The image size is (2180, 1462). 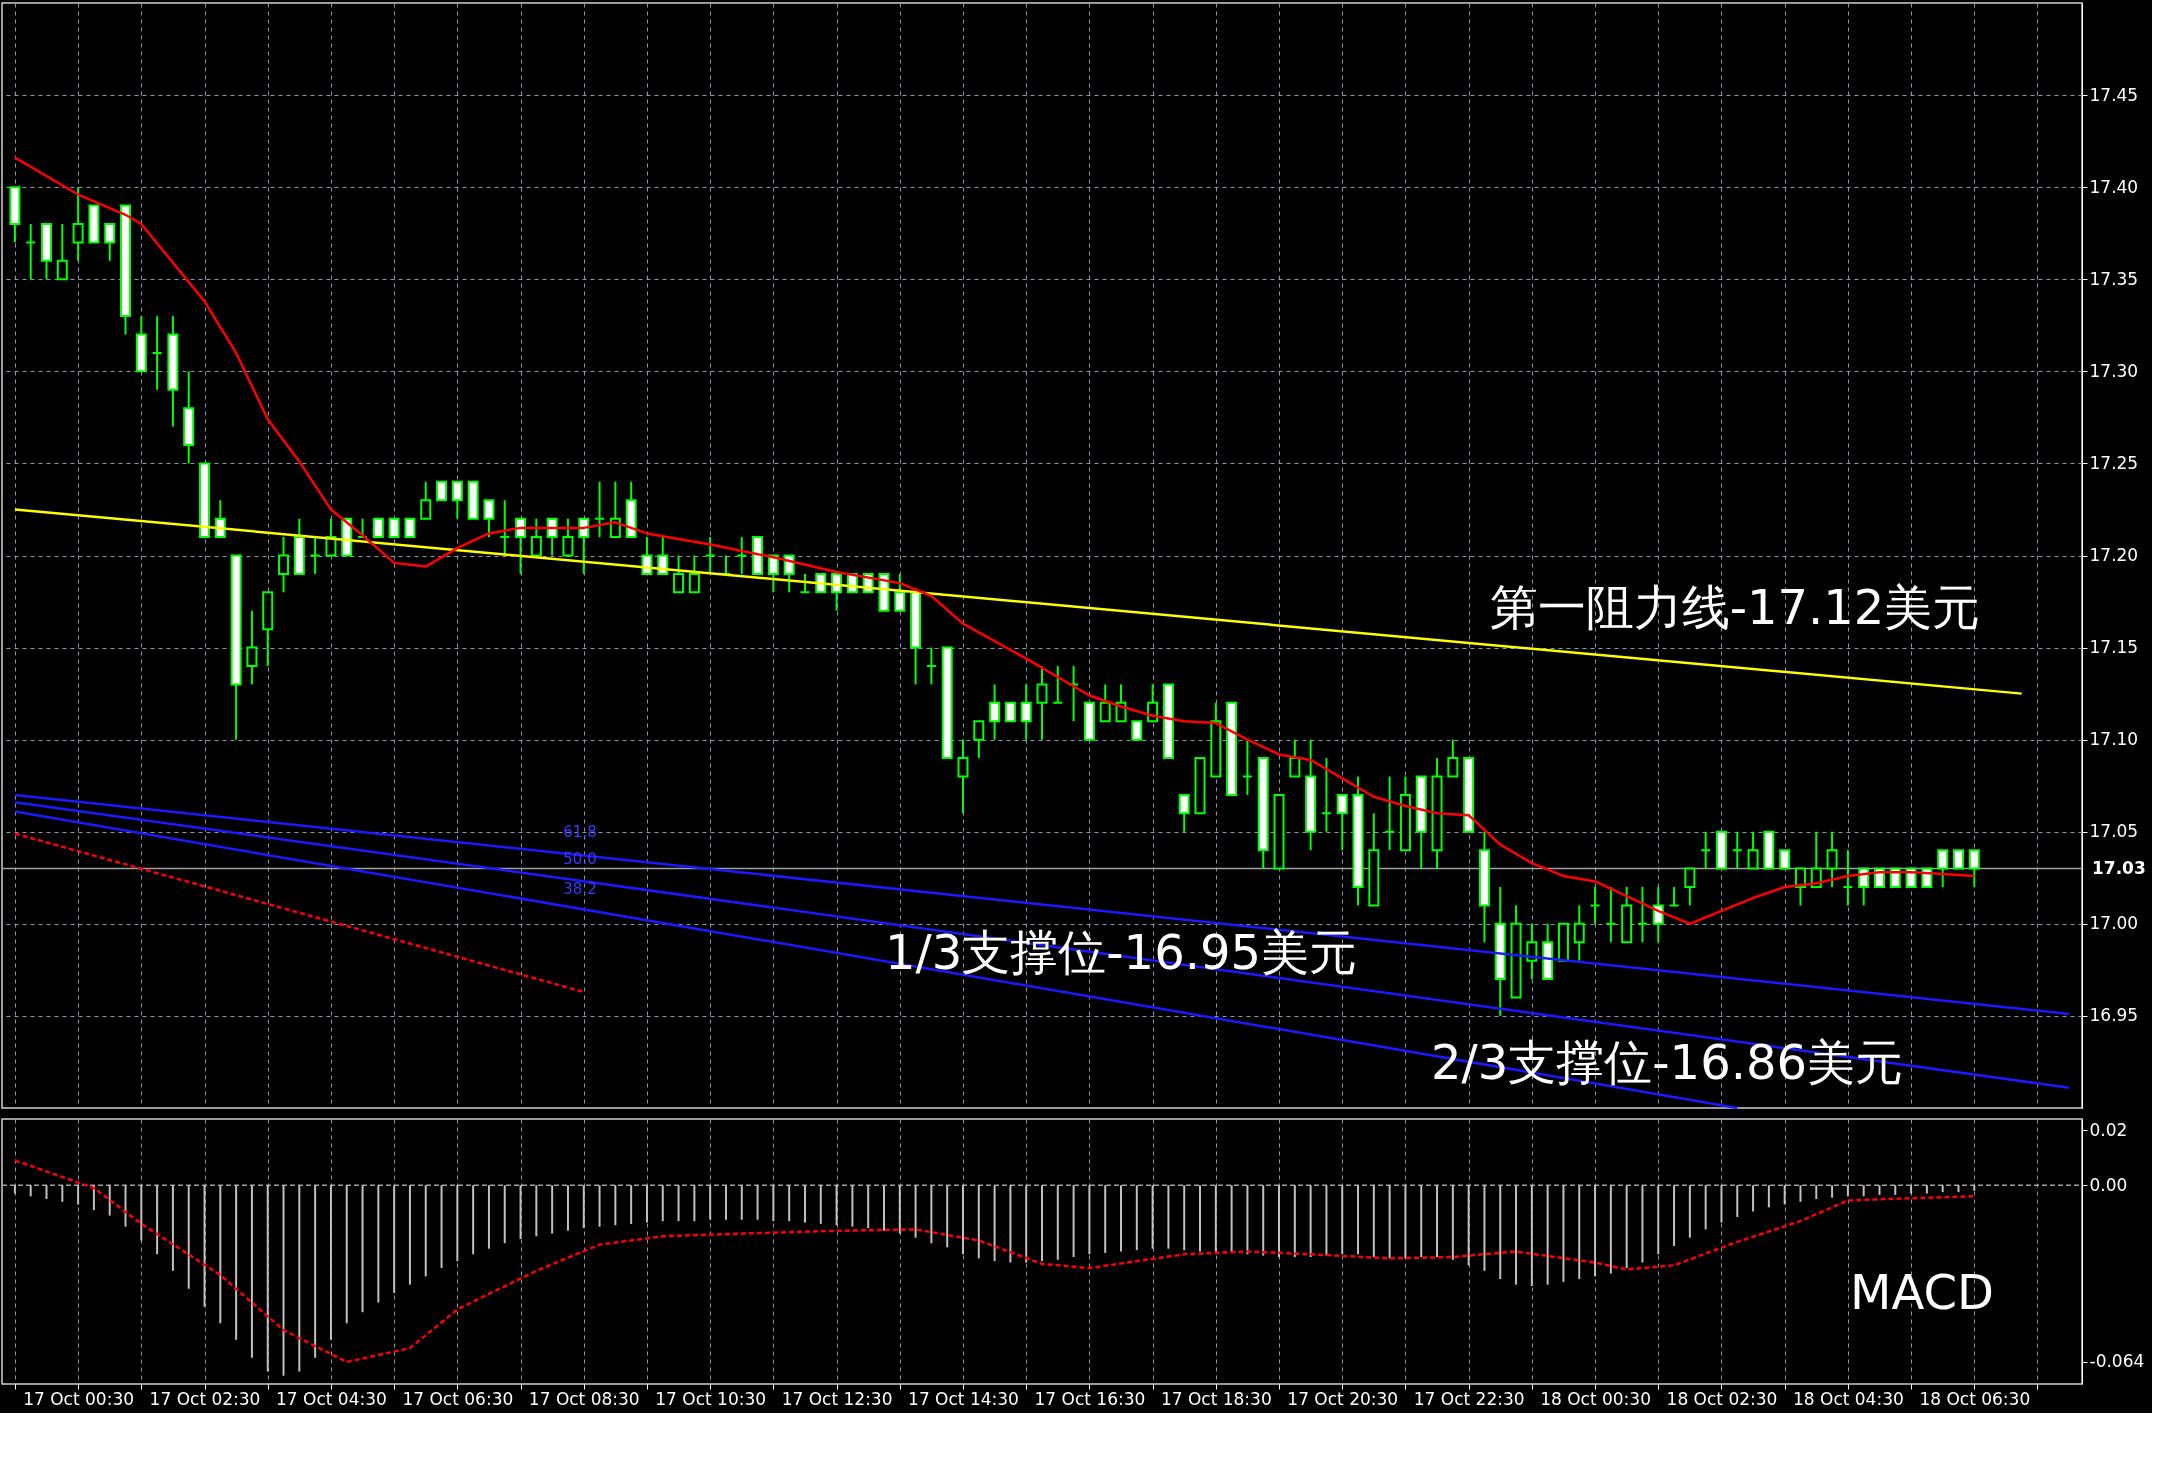 I want to click on y-tick-label: 17.25, so click(x=2114, y=462).